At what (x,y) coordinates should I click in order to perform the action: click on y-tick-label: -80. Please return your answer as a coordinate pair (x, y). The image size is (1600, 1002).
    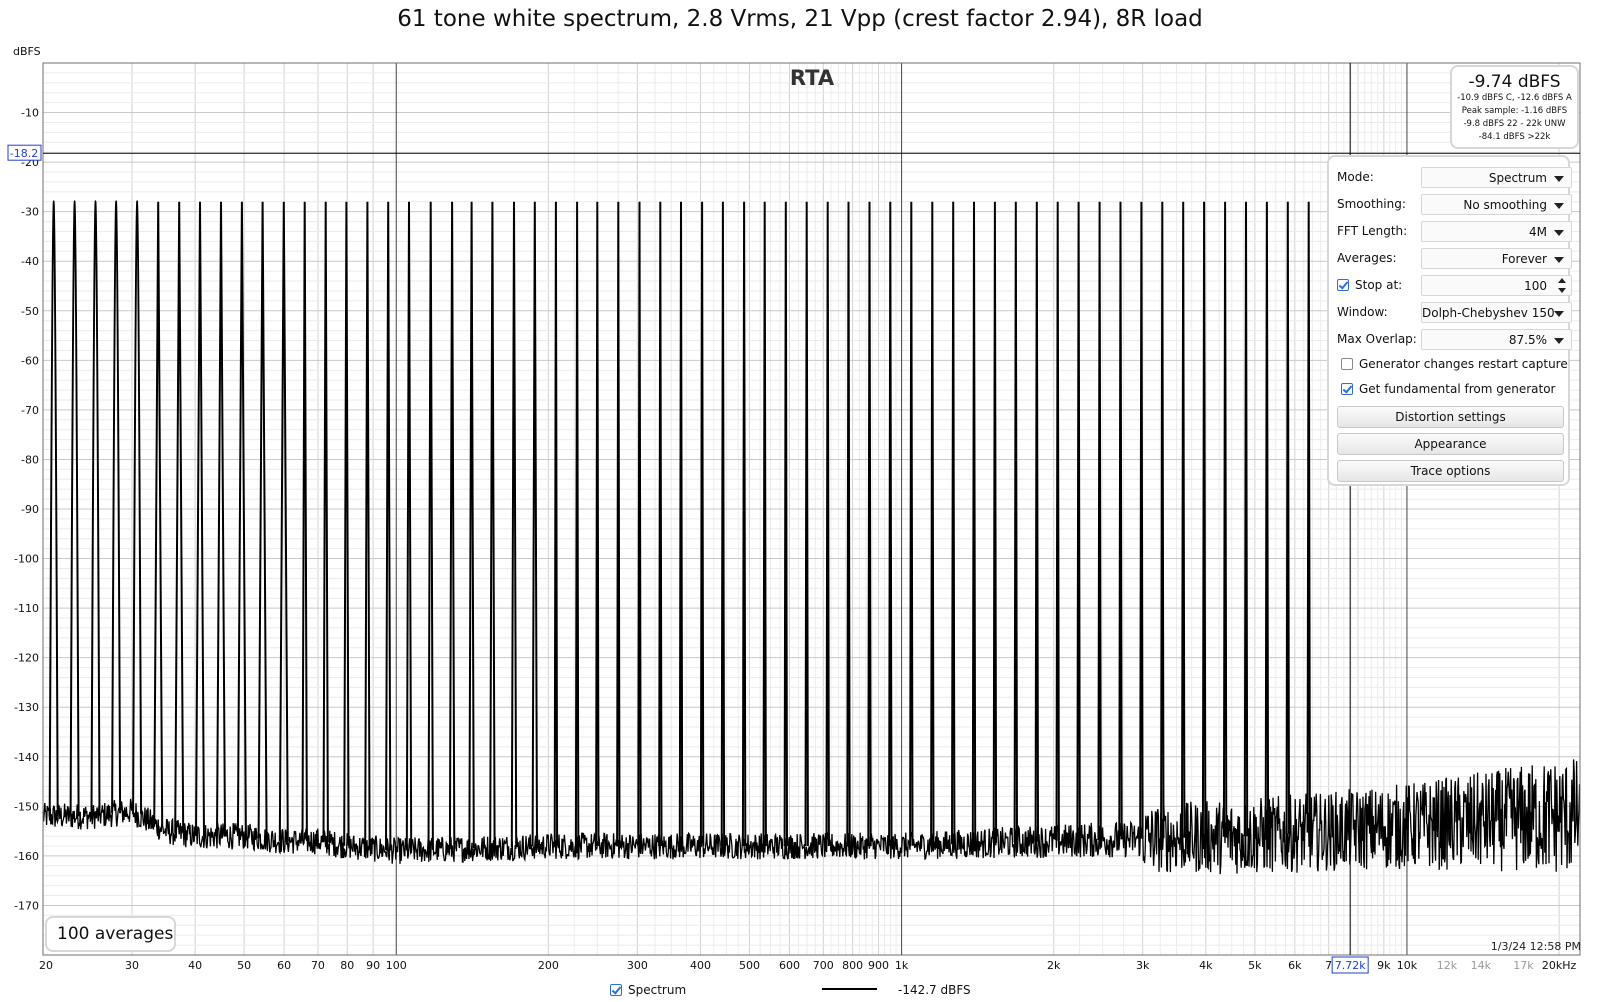
    Looking at the image, I should click on (30, 459).